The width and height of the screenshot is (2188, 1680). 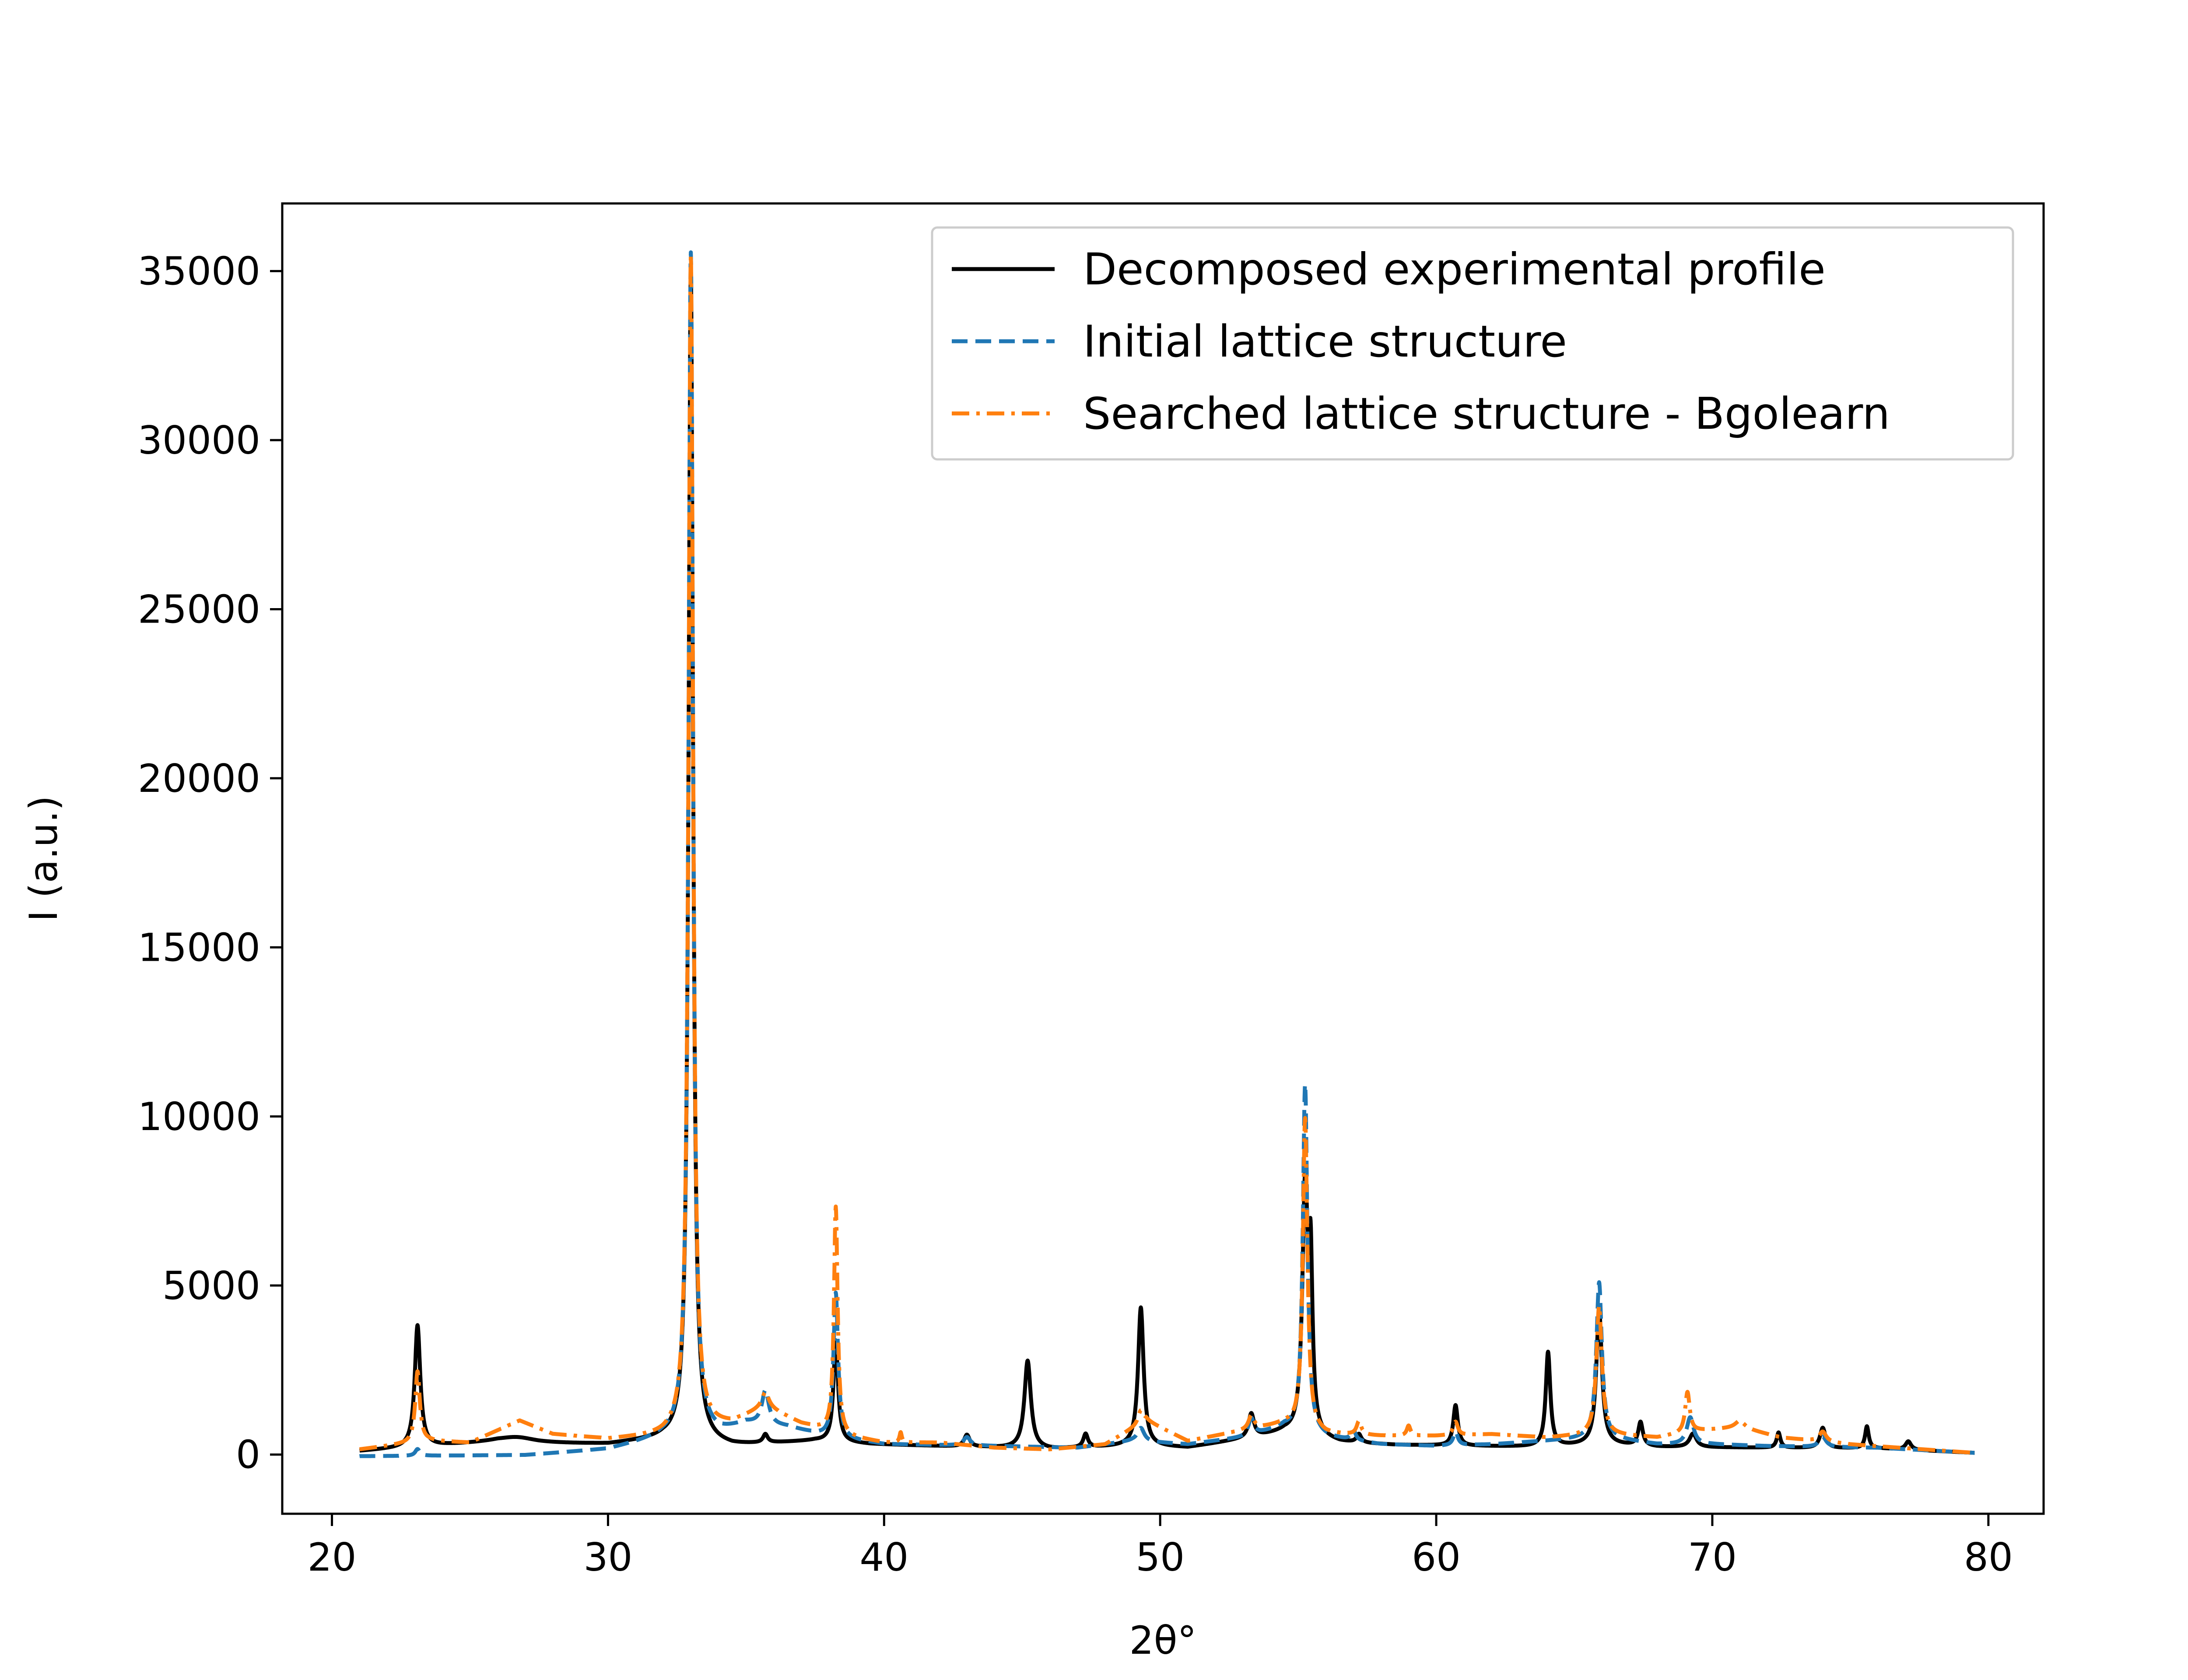 What do you see at coordinates (1325, 341) in the screenshot?
I see `legend-entry-2: Initial lattice structure` at bounding box center [1325, 341].